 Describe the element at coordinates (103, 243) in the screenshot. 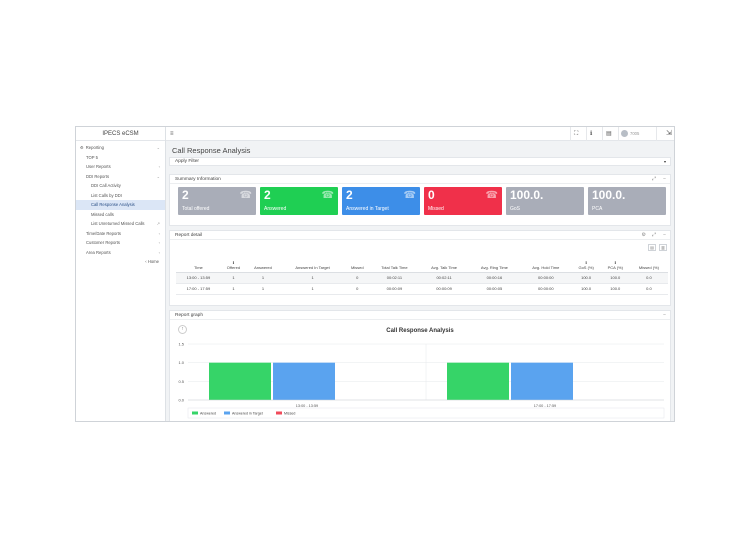

I see `sidebar-item-label: Customer Reports` at that location.